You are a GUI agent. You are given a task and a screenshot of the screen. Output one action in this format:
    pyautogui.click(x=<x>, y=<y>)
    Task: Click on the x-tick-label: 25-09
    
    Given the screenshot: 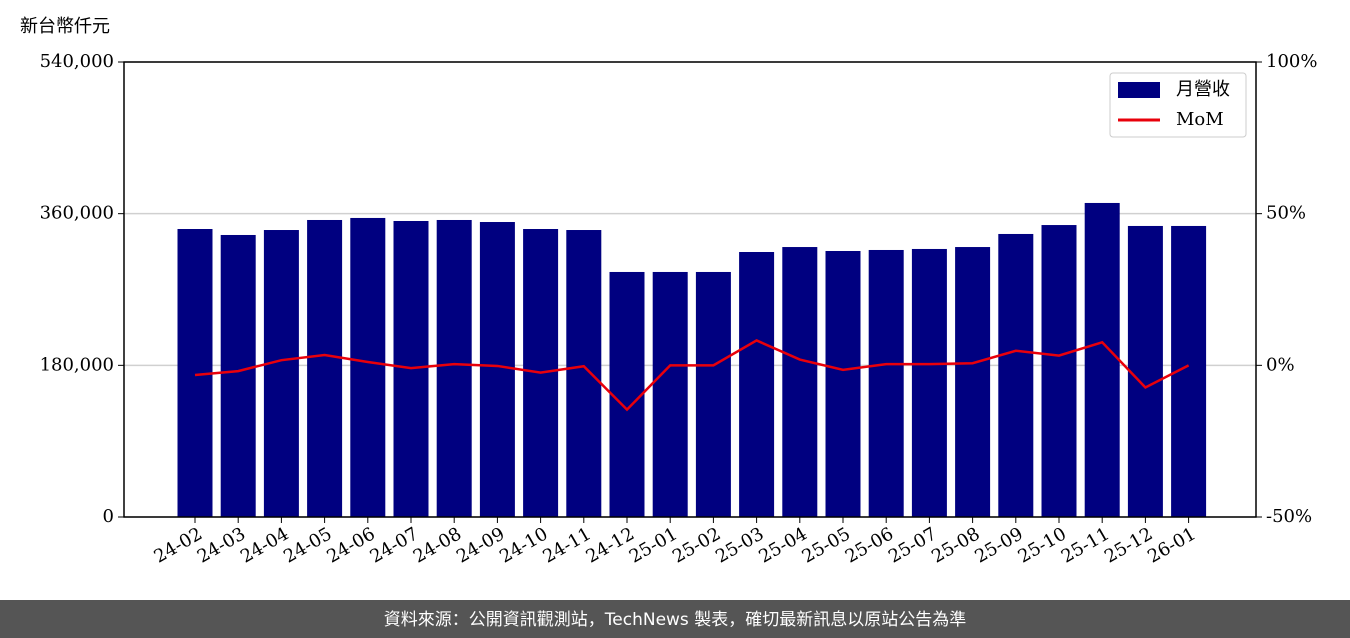 What is the action you would take?
    pyautogui.click(x=998, y=545)
    